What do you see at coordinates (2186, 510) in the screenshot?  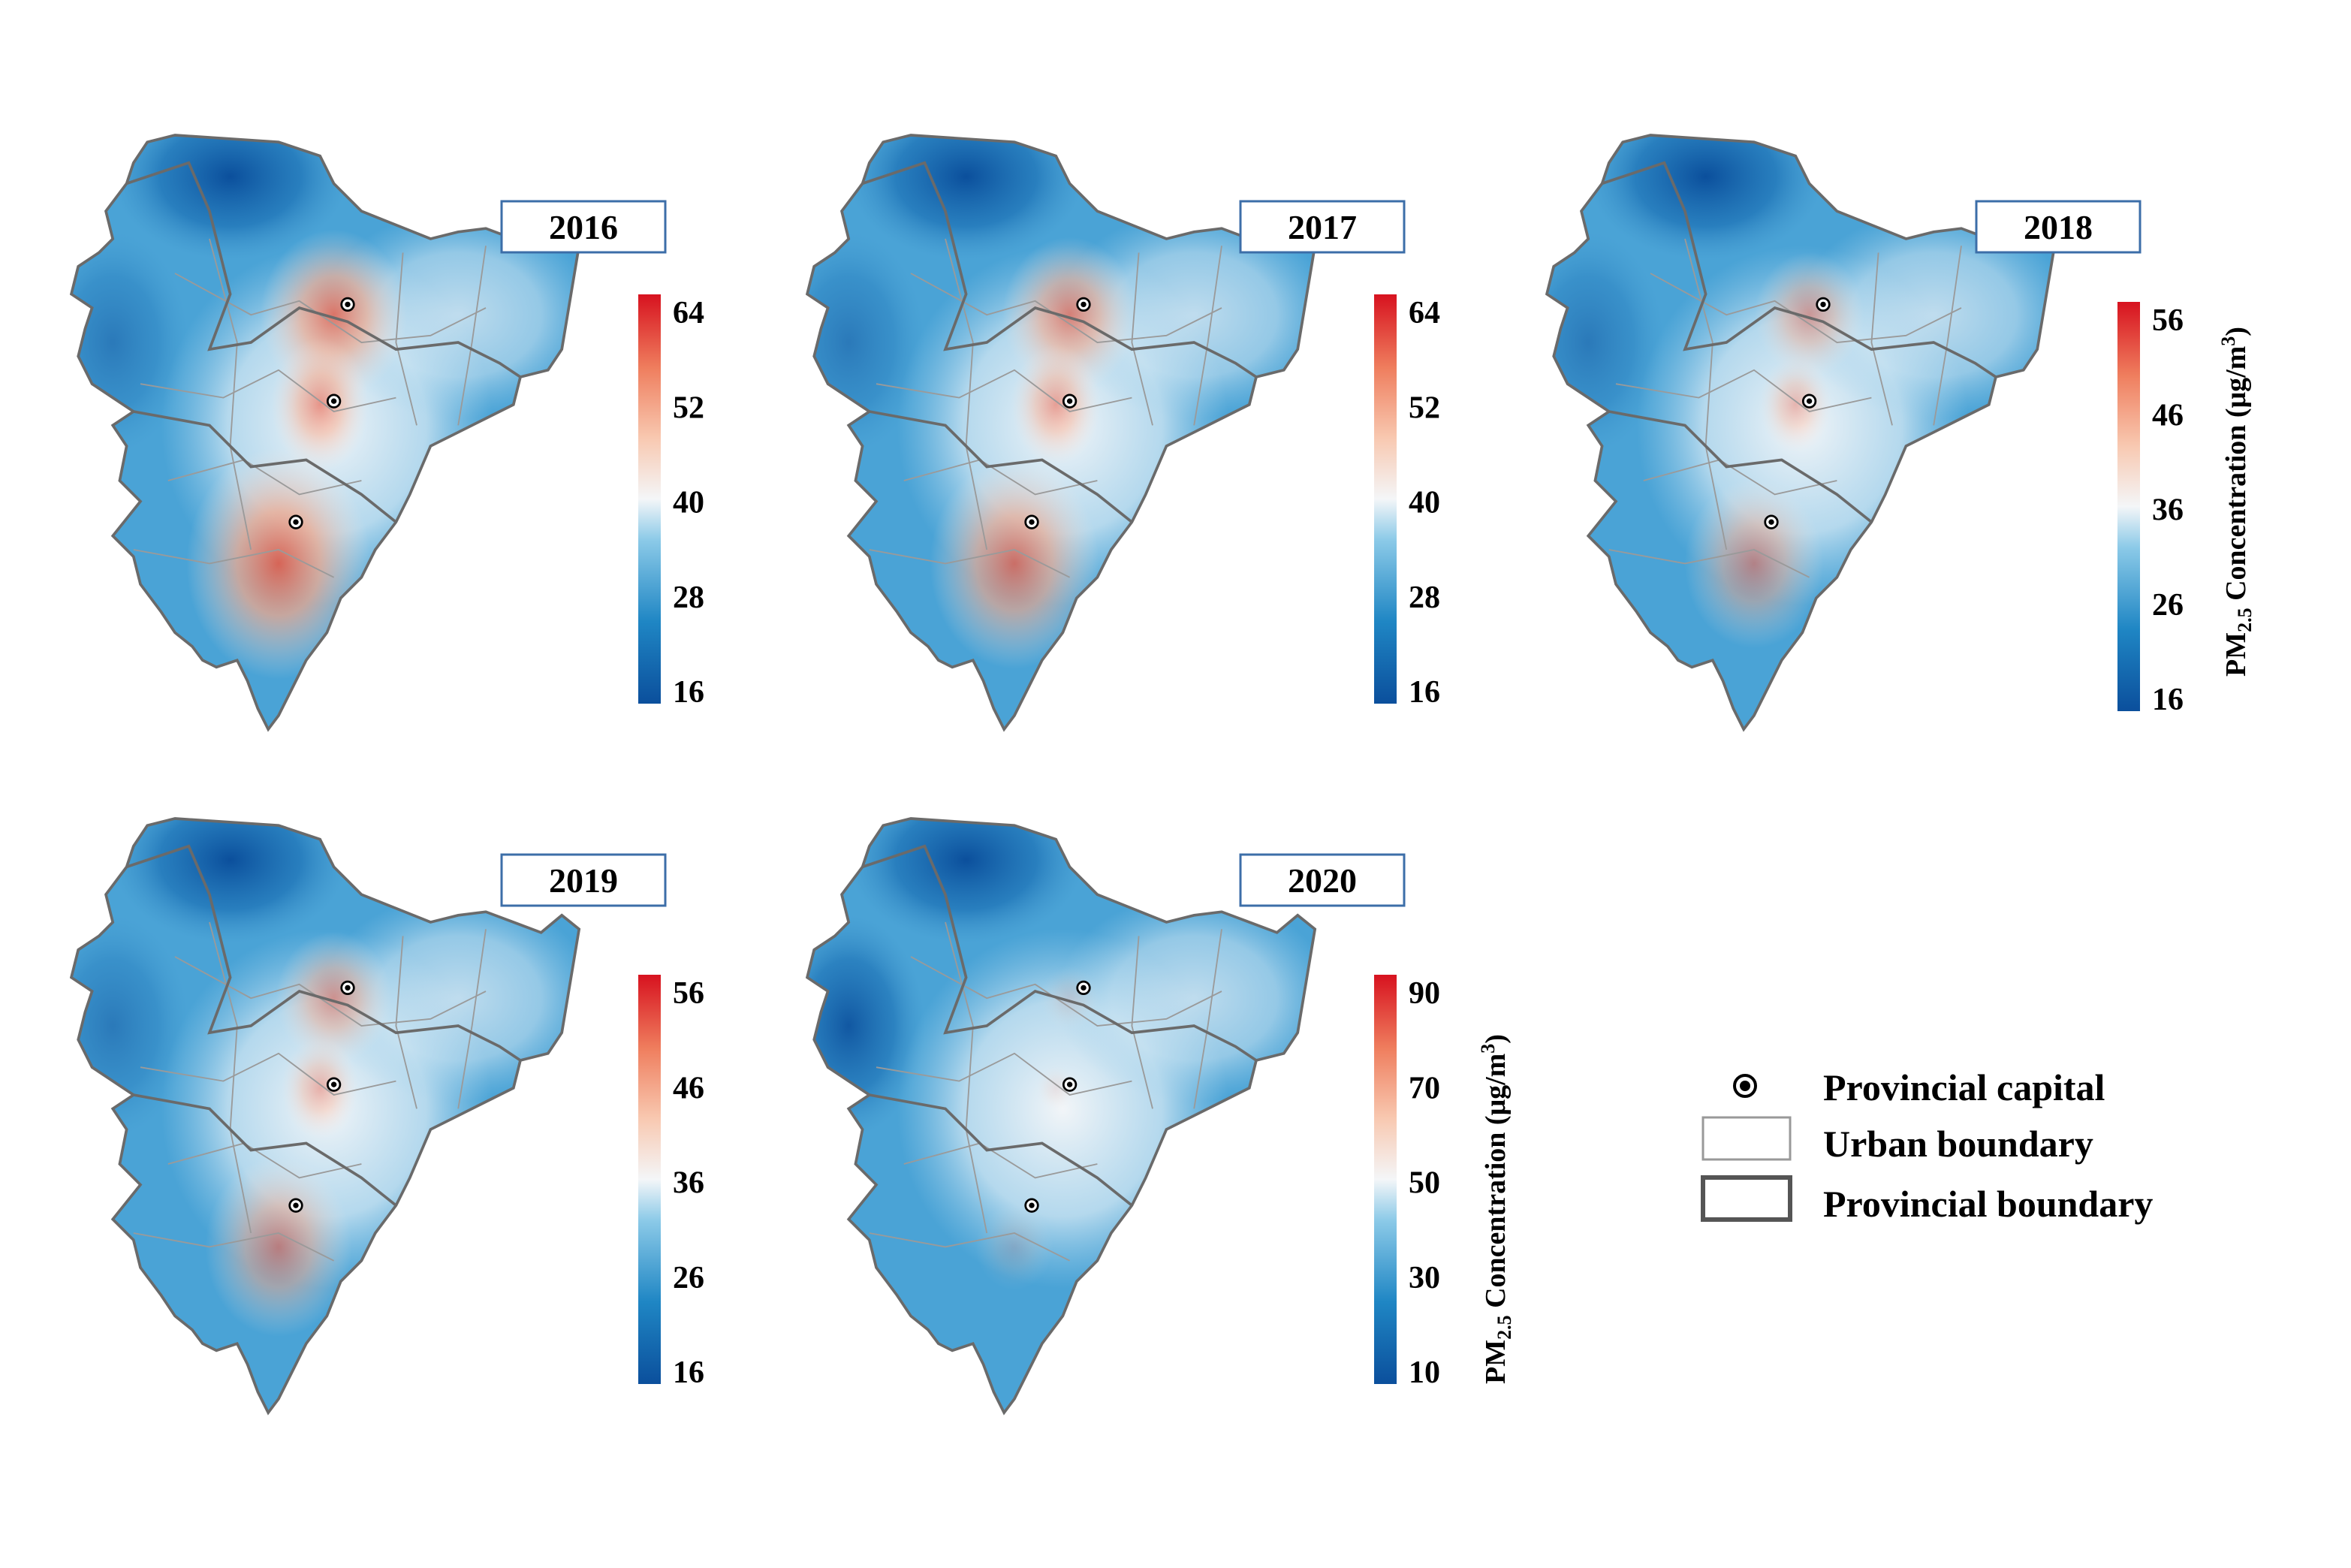 I see `colorbar: 56 46 36 26 16 PM2.5 Concentration (μg/m3)` at bounding box center [2186, 510].